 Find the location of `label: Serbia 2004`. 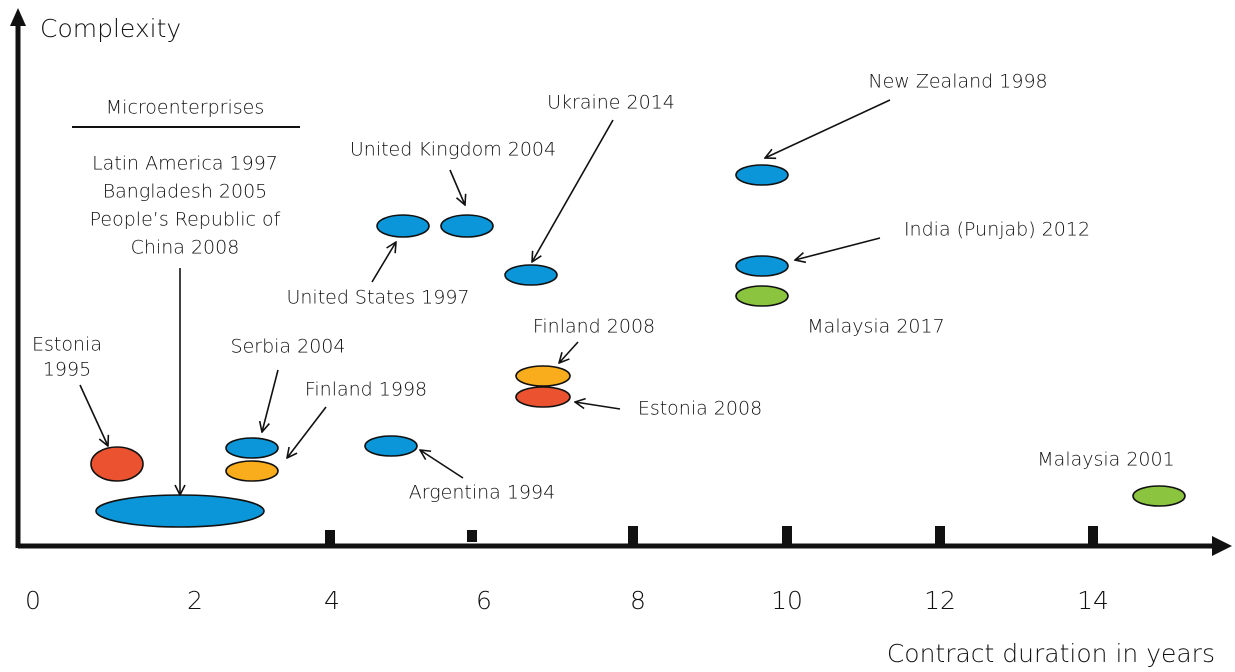

label: Serbia 2004 is located at coordinates (288, 347).